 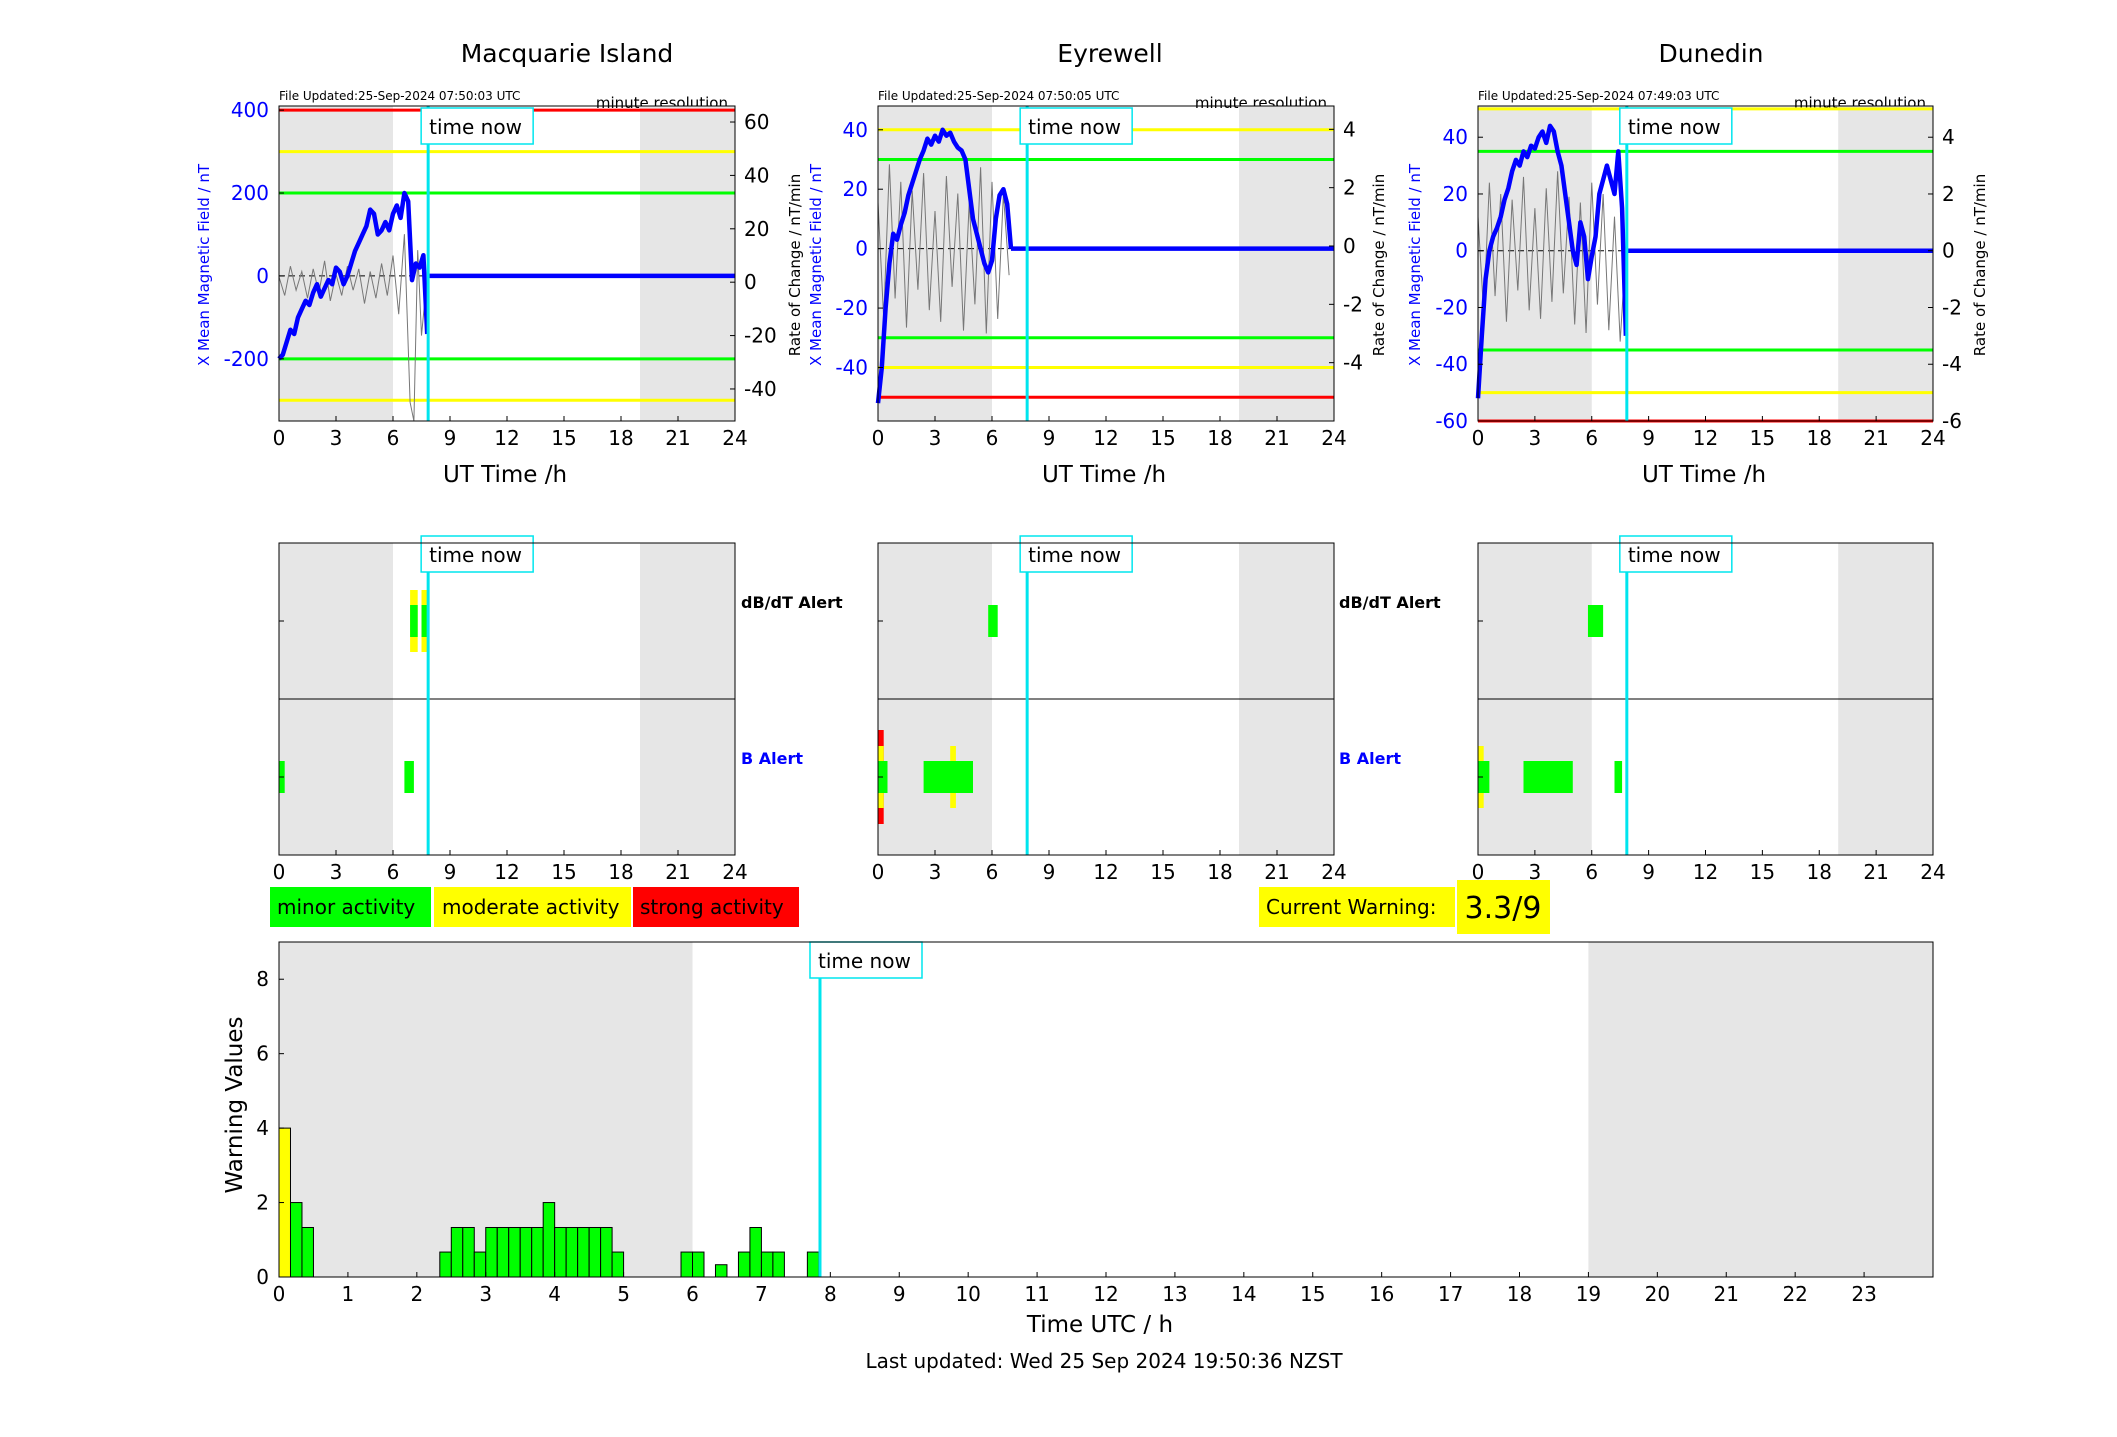 I want to click on x-tick-label: 10, so click(x=967, y=1294).